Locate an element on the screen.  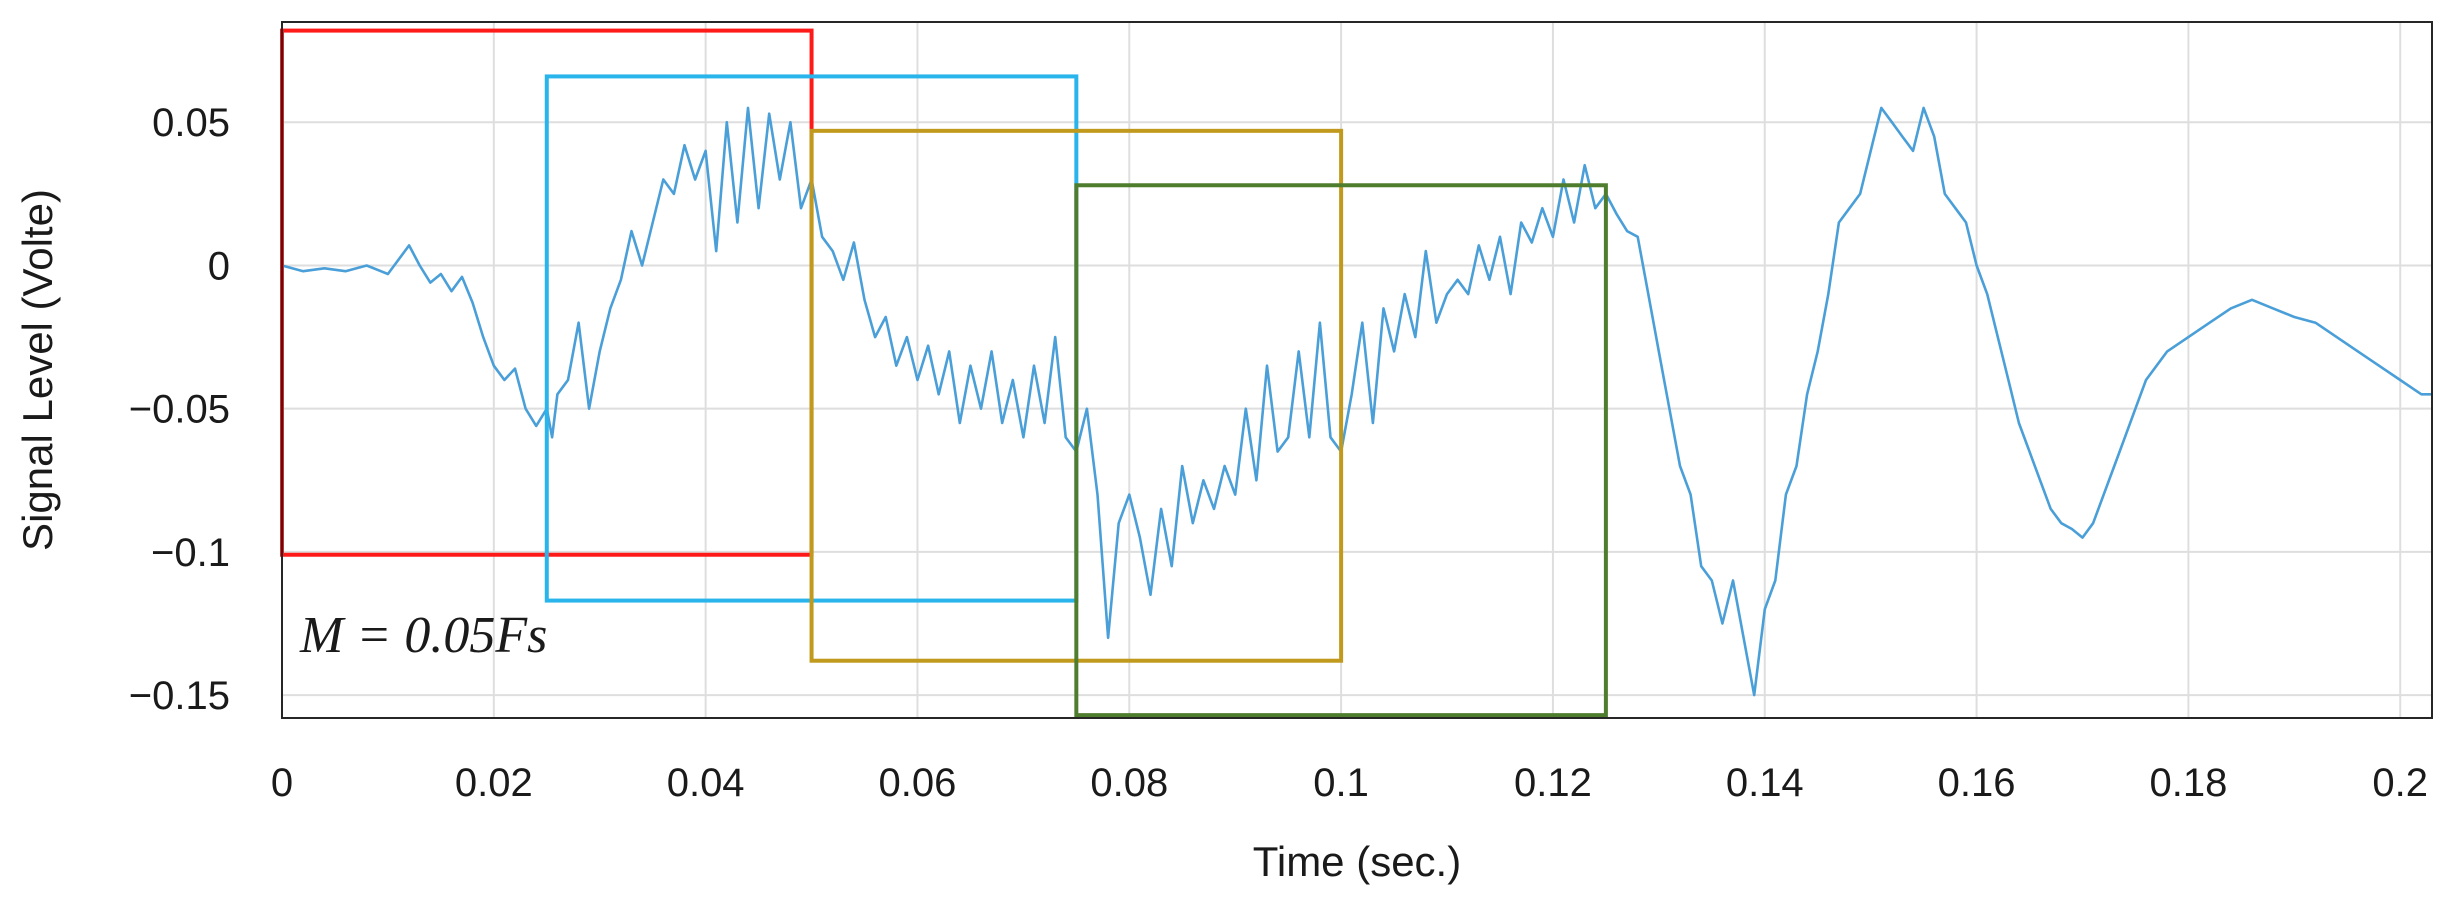
x-tick-label: 0.12 is located at coordinates (1553, 783).